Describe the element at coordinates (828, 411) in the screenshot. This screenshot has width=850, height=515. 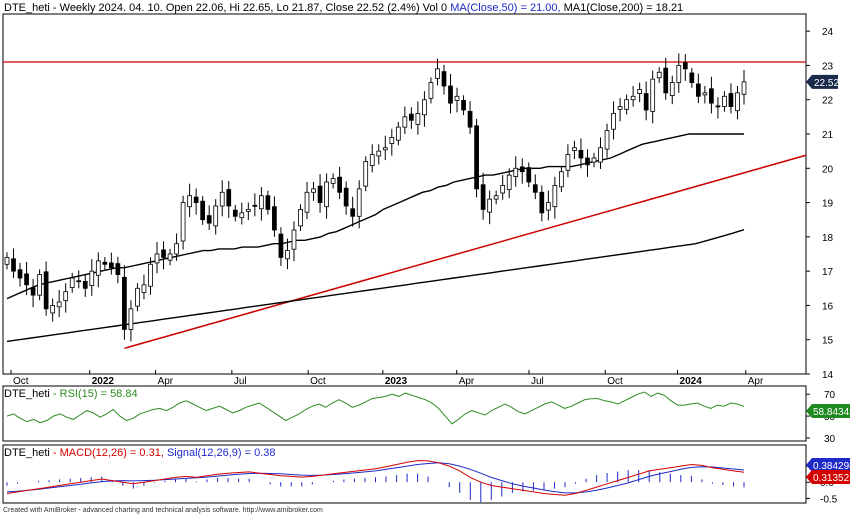
I see `rsi-badge: 58.8434` at that location.